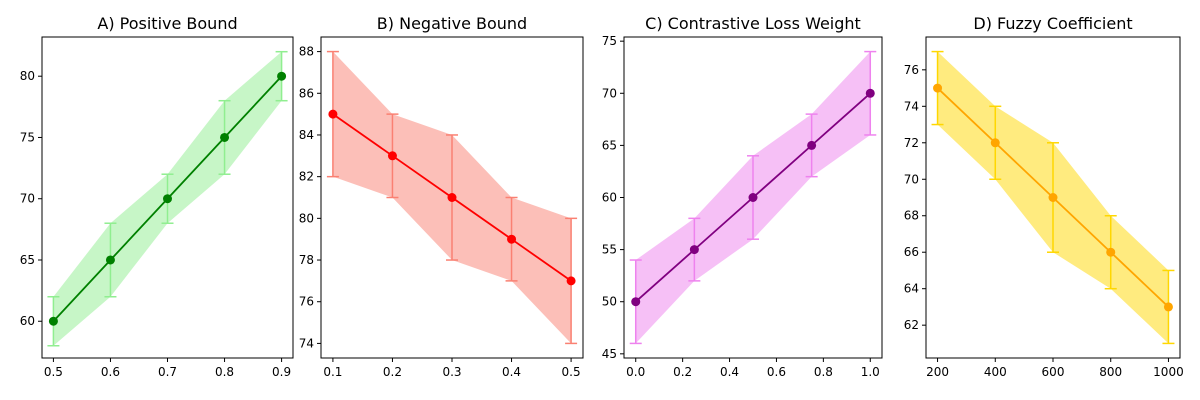 This screenshot has width=1200, height=400. Describe the element at coordinates (281, 372) in the screenshot. I see `x-tick-label: 0.9` at that location.